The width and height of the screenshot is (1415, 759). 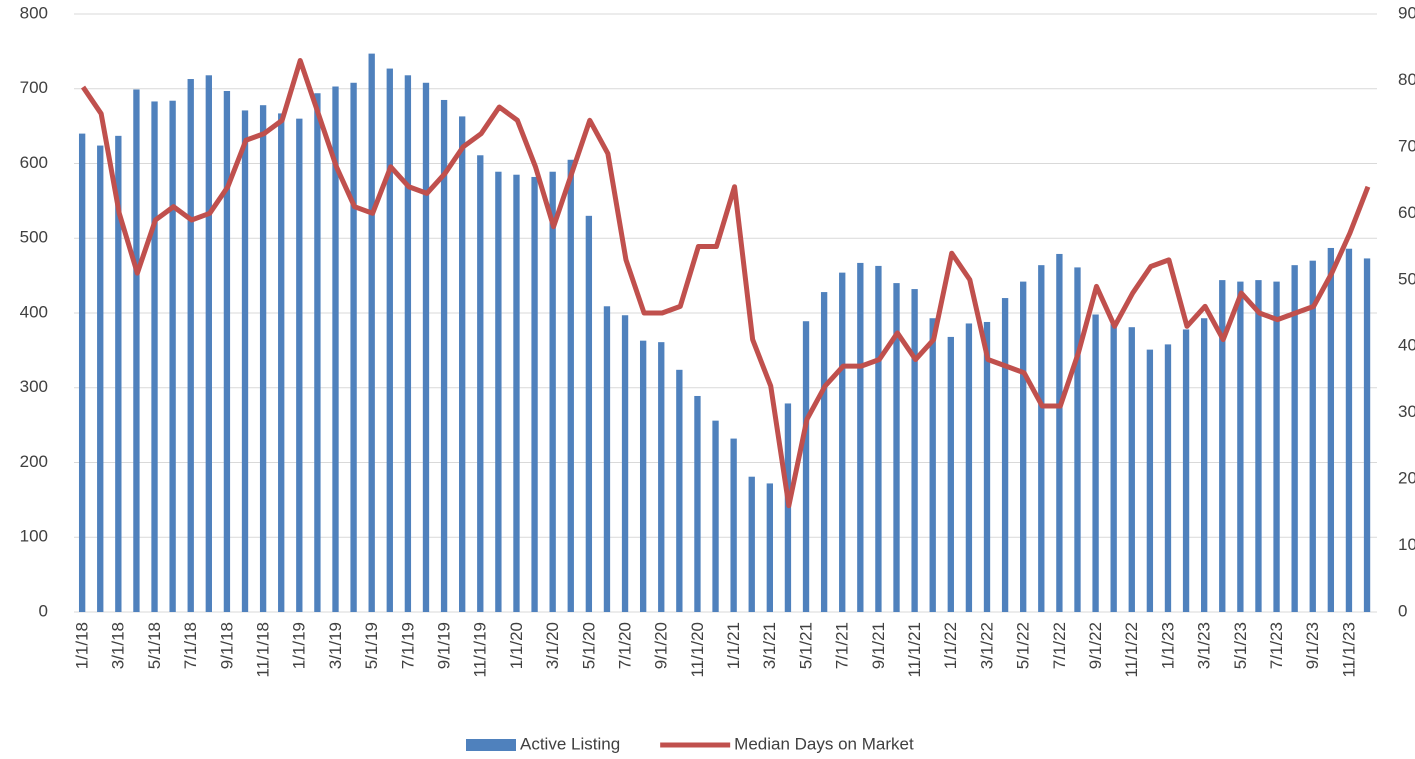 What do you see at coordinates (769, 645) in the screenshot?
I see `x-tick-label: 3/1/21` at bounding box center [769, 645].